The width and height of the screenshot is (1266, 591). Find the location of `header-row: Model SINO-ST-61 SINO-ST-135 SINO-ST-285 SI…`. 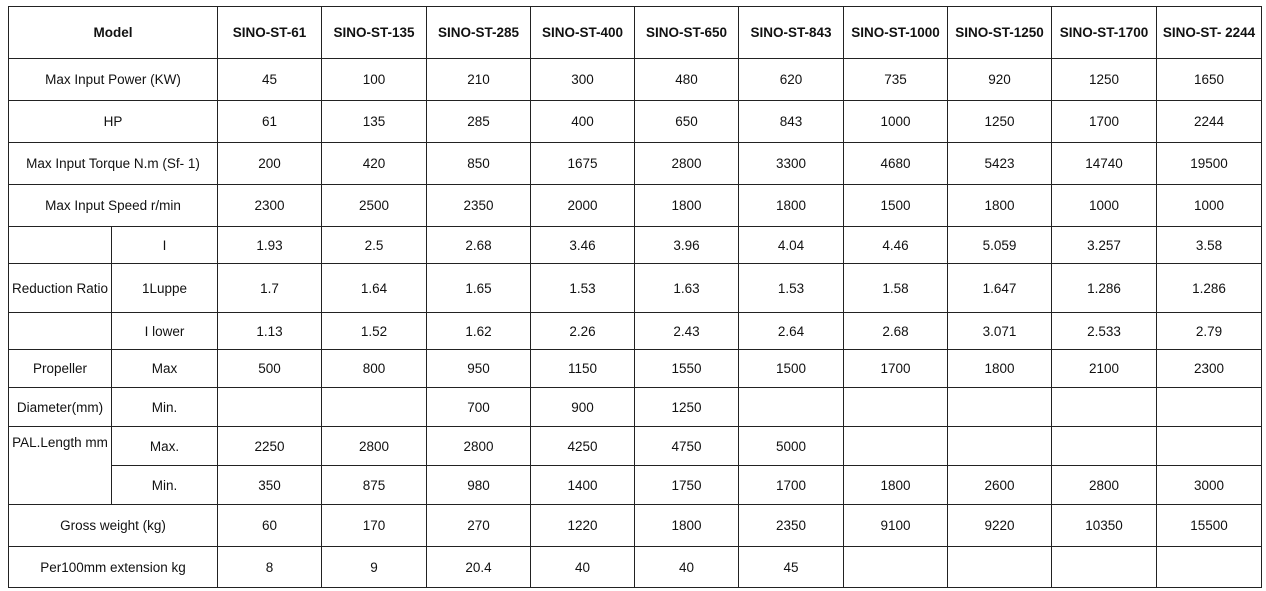

header-row: Model SINO-ST-61 SINO-ST-135 SINO-ST-285 SI… is located at coordinates (635, 32).